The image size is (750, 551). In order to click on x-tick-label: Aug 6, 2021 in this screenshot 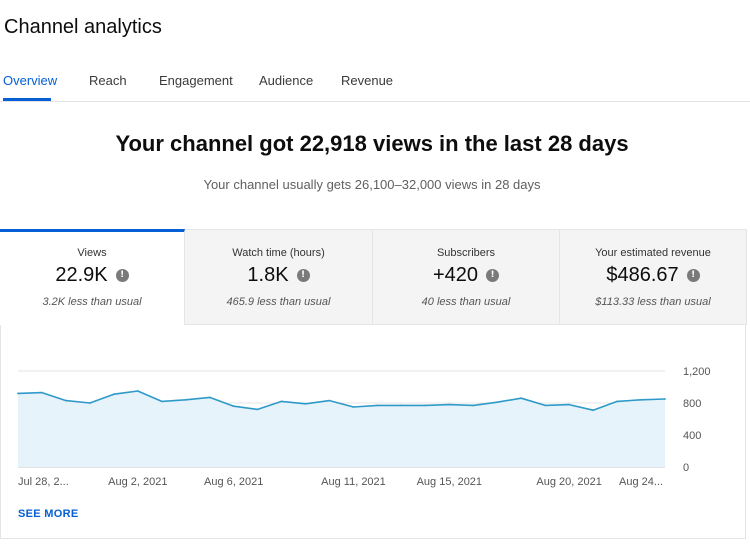, I will do `click(233, 482)`.